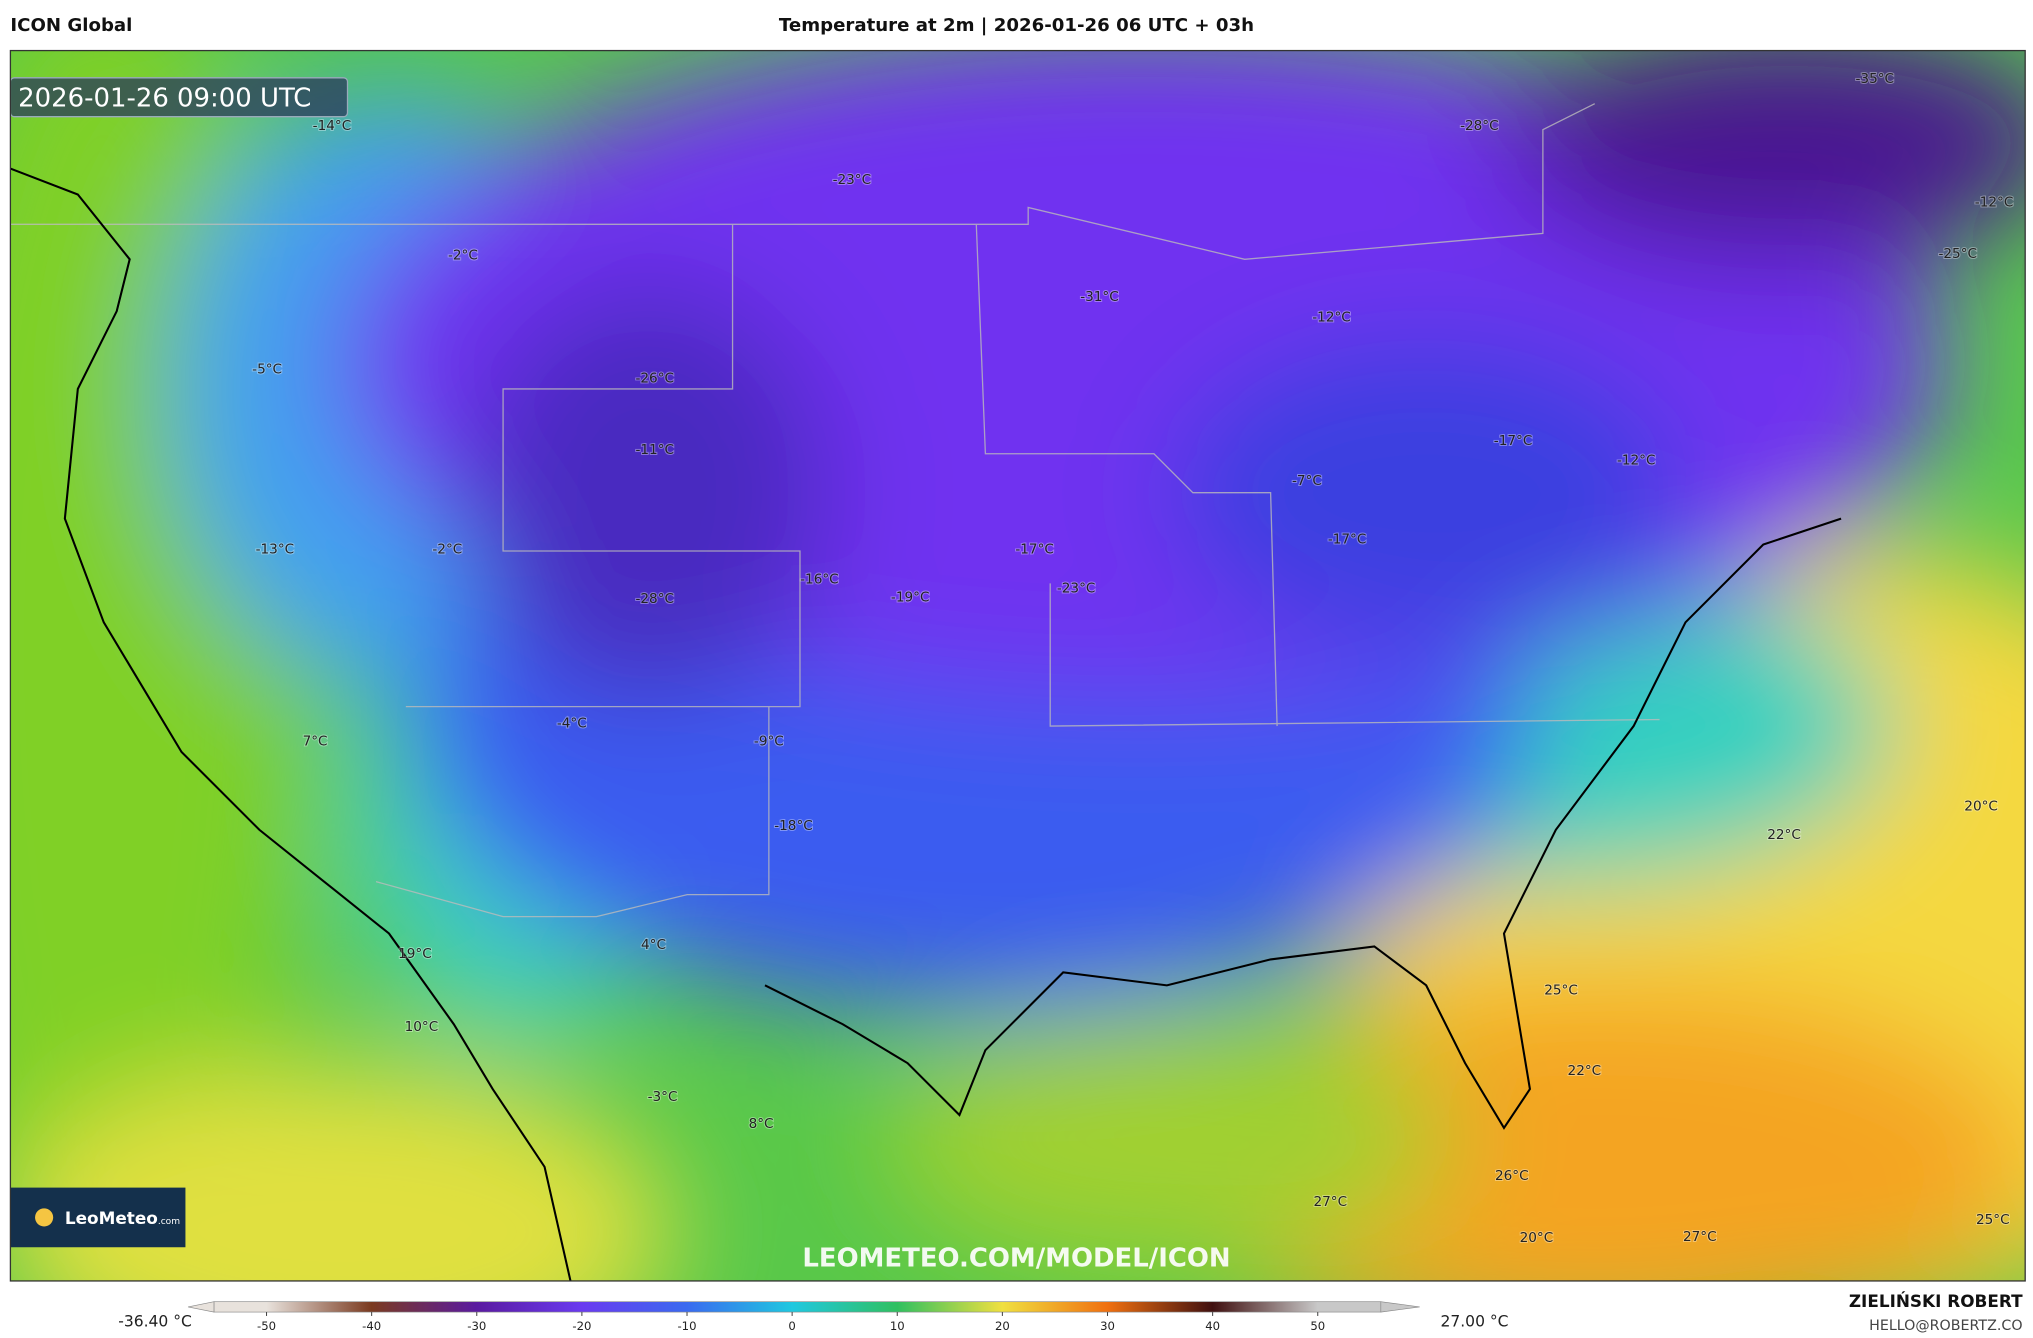 This screenshot has width=2033, height=1338. Describe the element at coordinates (1002, 1326) in the screenshot. I see `colorbar-tick-label: 20` at that location.